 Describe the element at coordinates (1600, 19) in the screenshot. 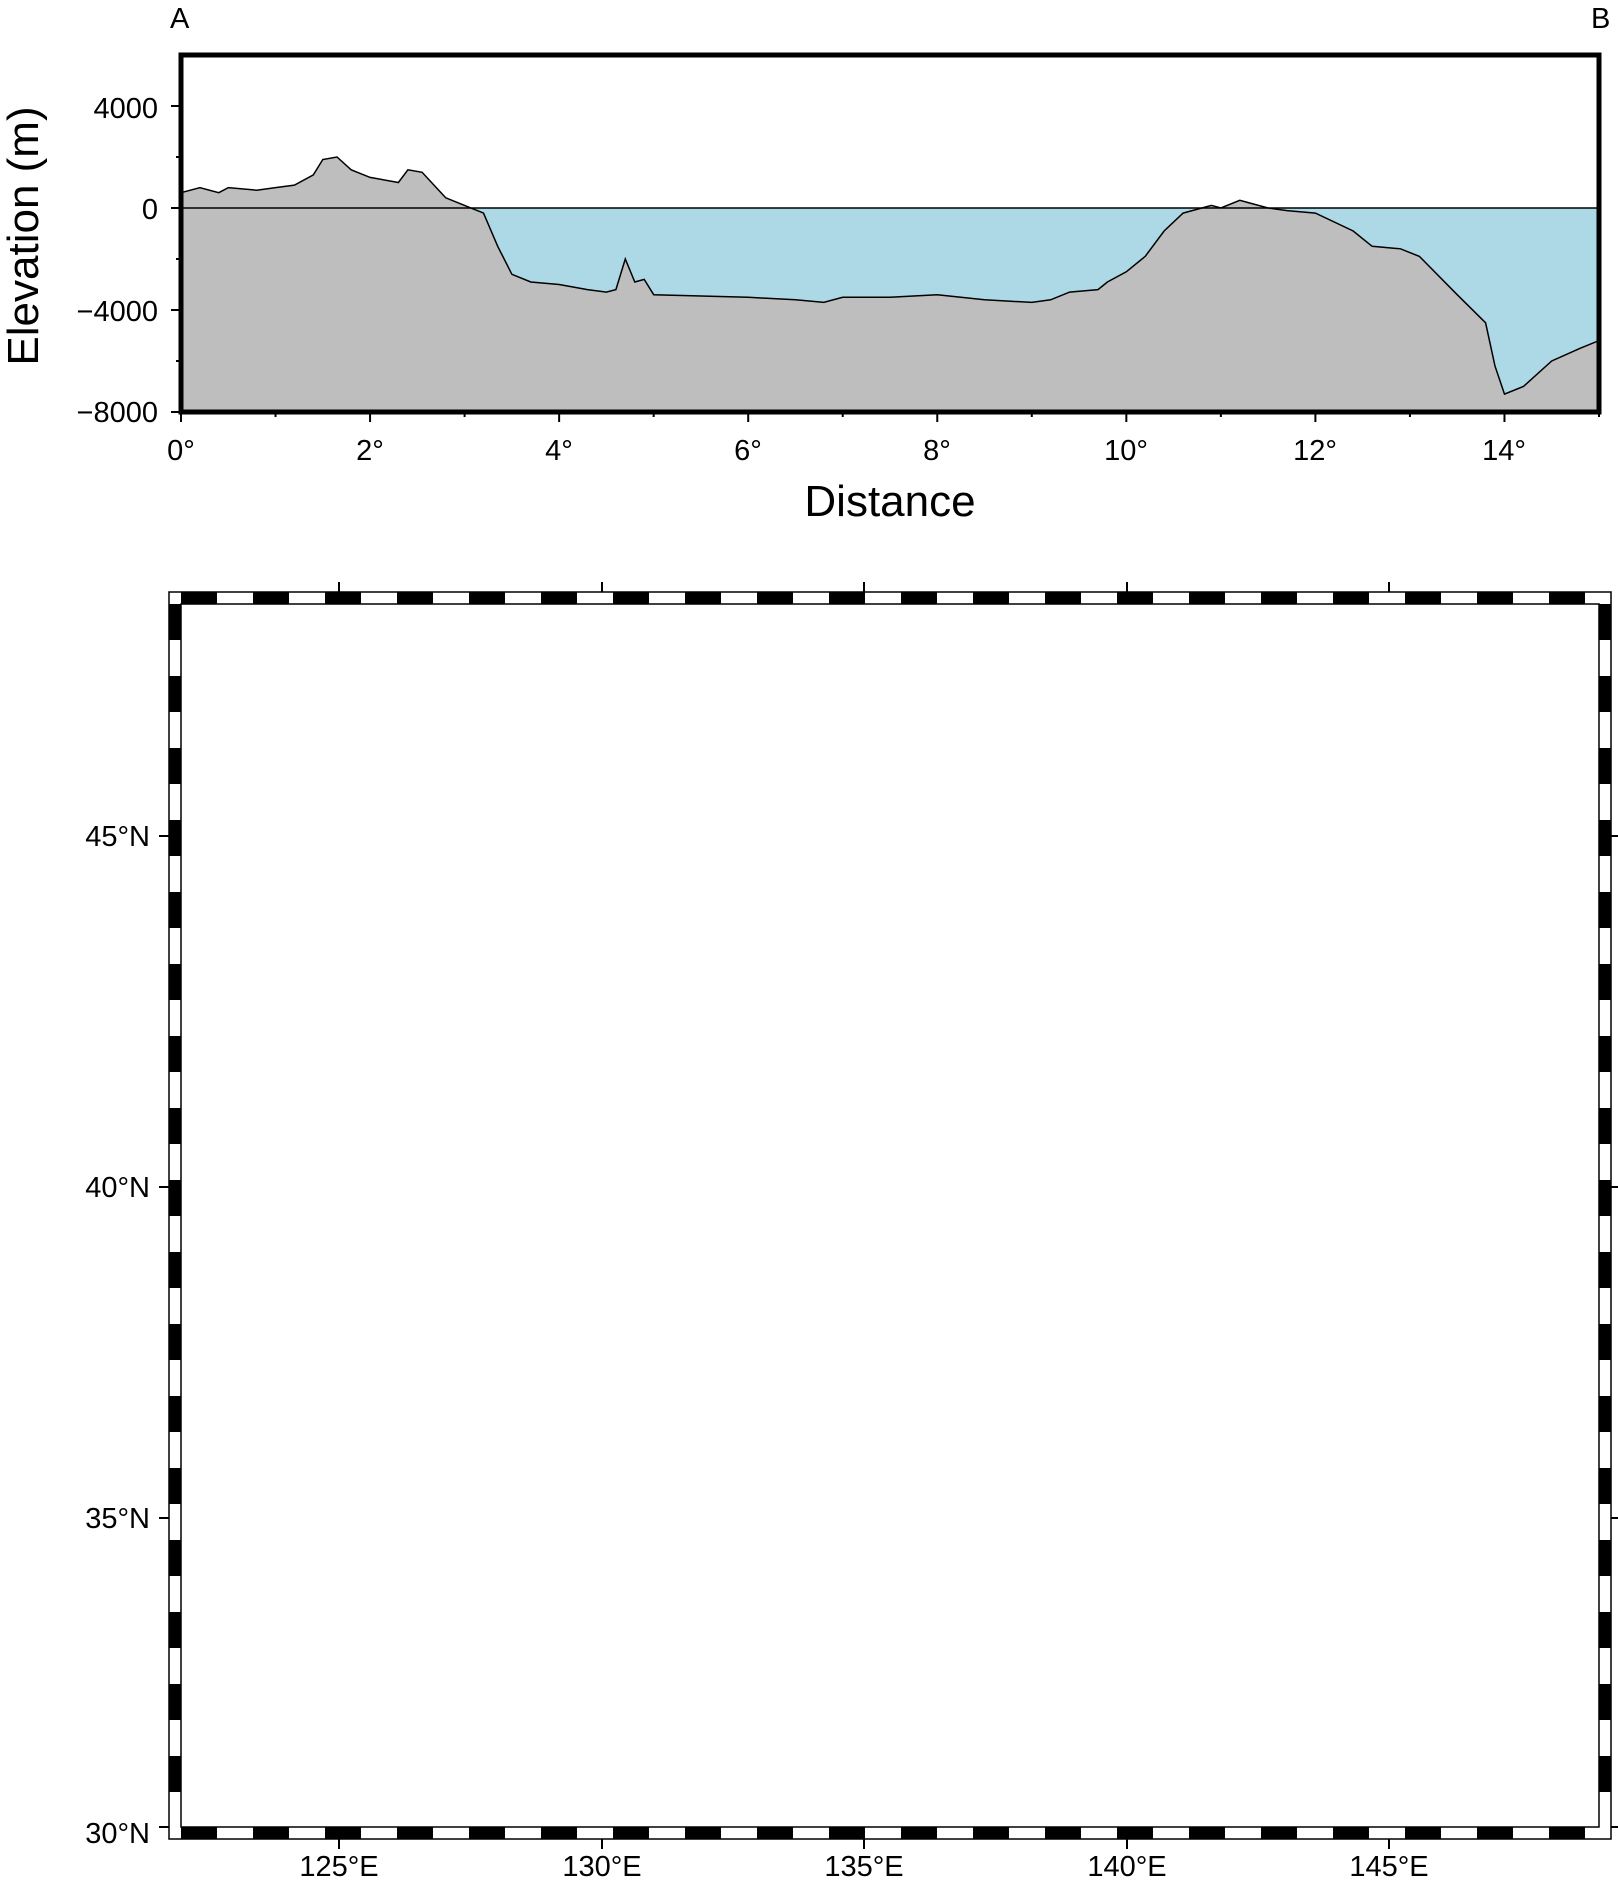

I see `profile-end-label: B` at that location.